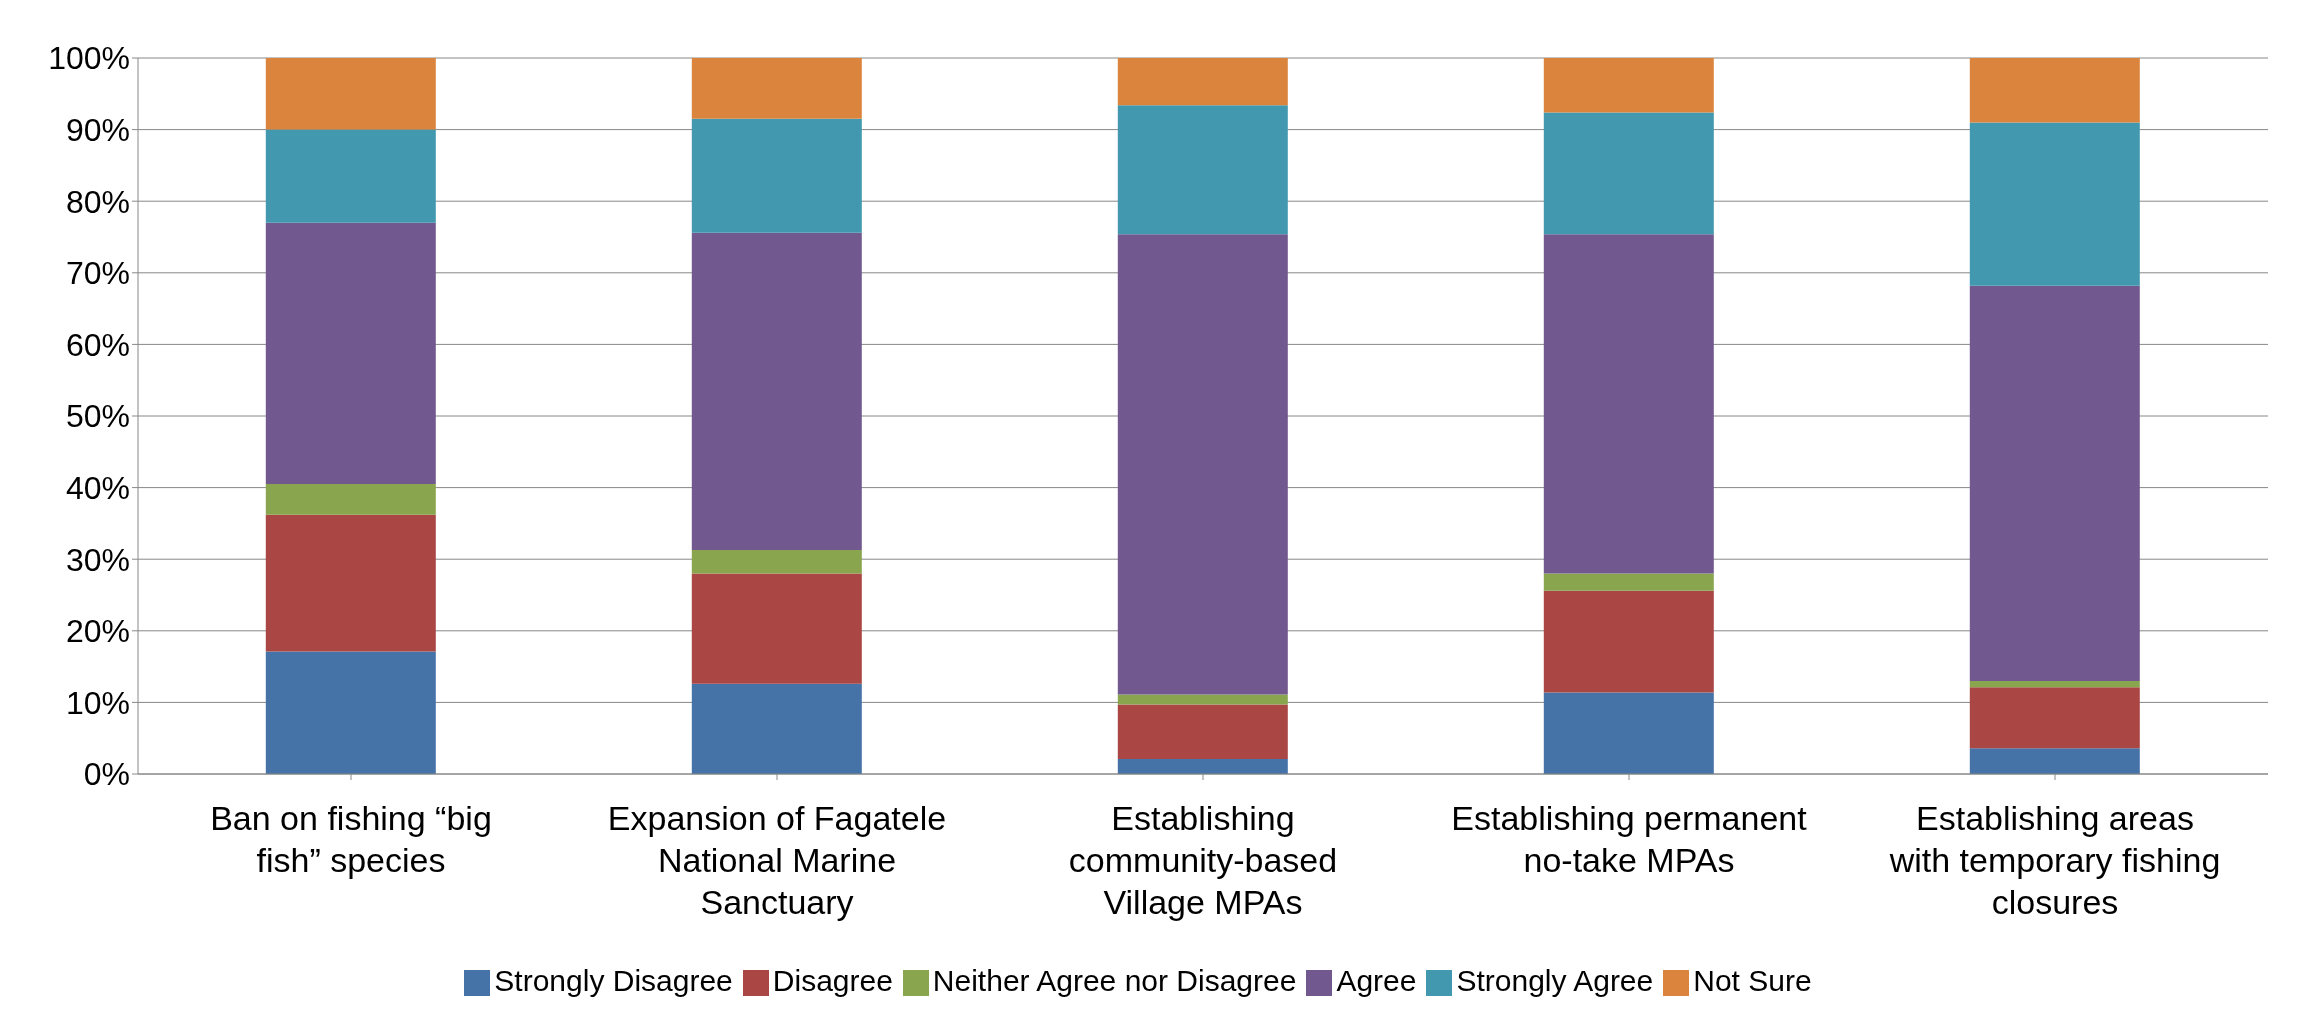 The image size is (2308, 1019). I want to click on y-tick-label: 40%, so click(97, 487).